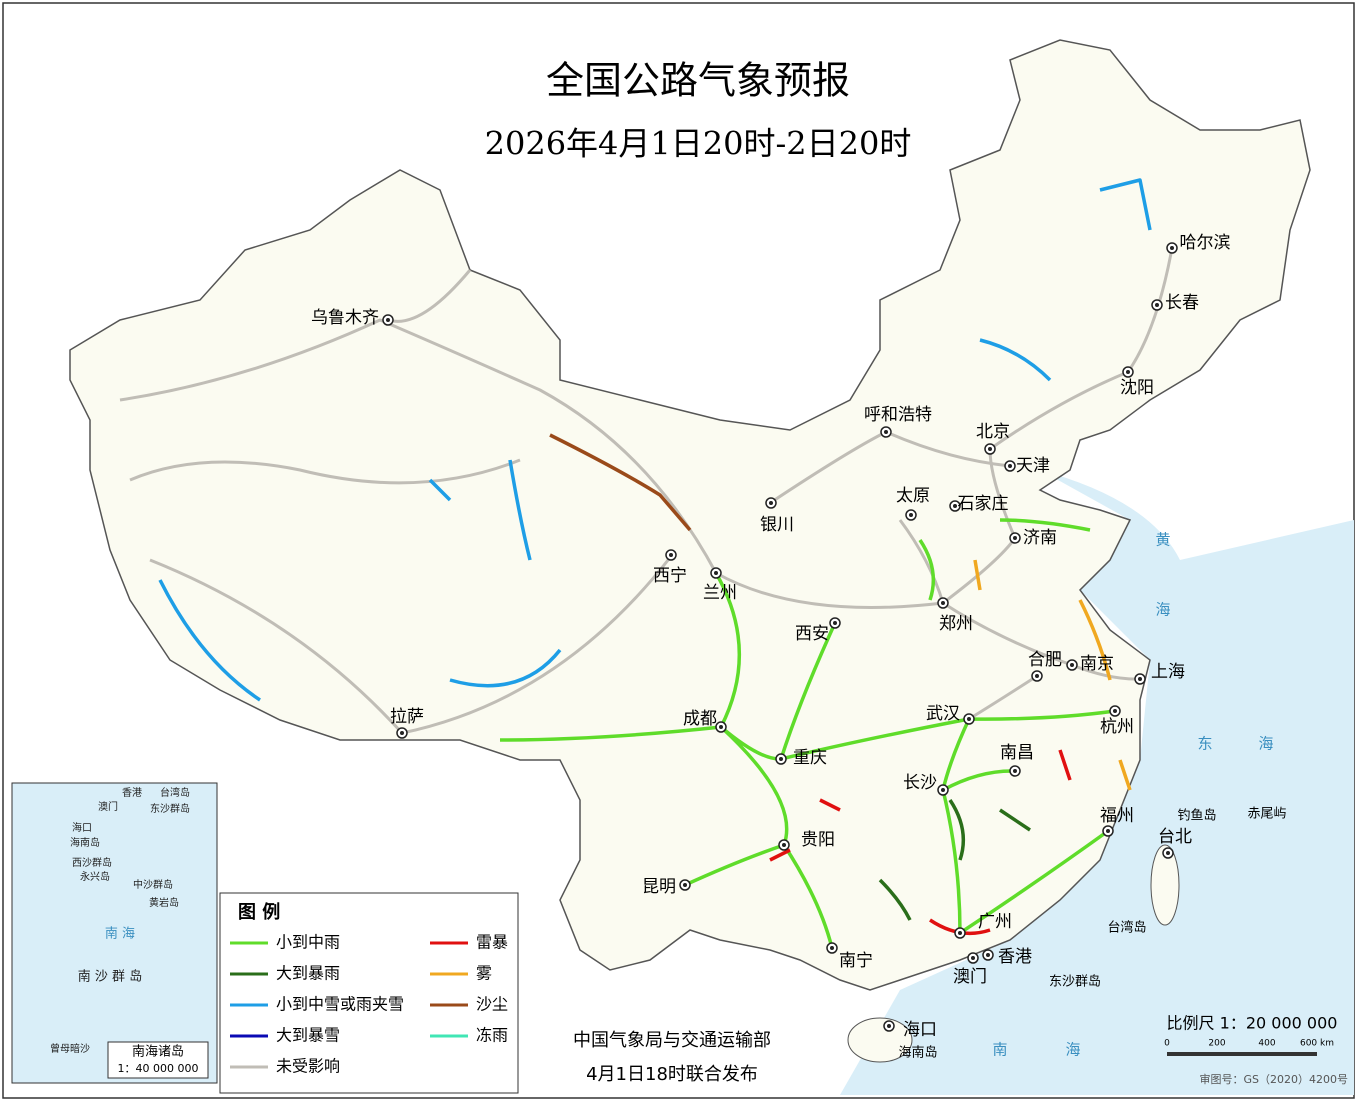 This screenshot has height=1105, width=1357. I want to click on hainan, so click(880, 1040).